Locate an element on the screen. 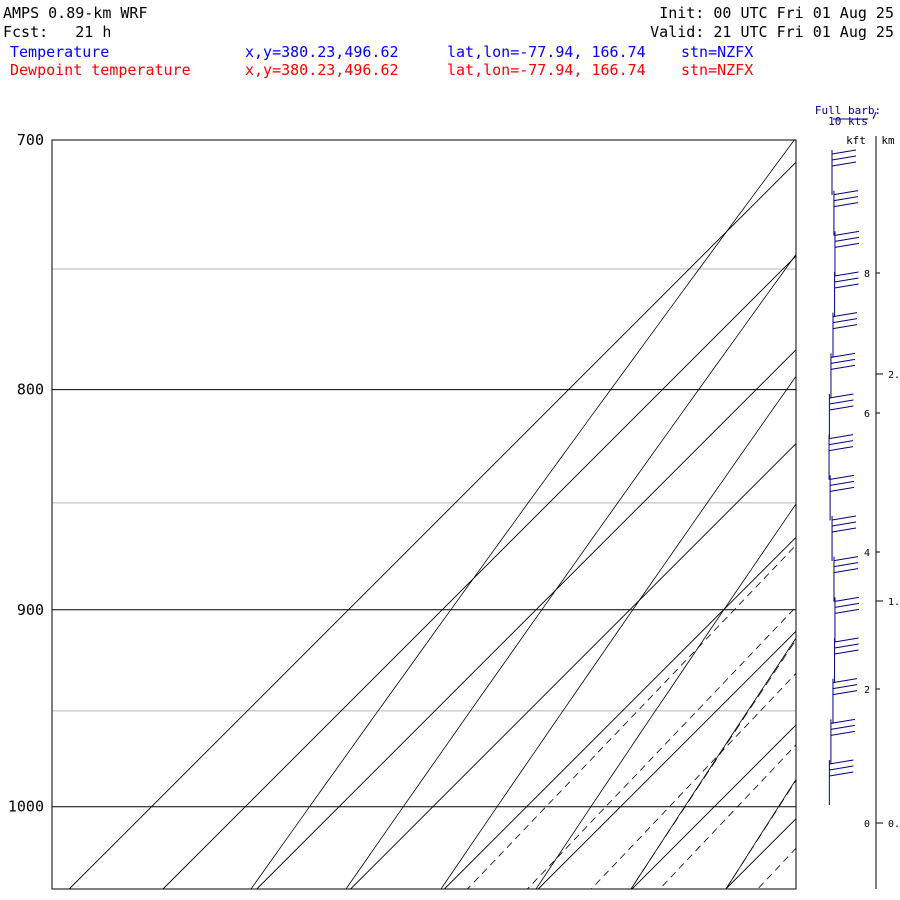 The image size is (900, 900). barb-legend-value: 10 kts is located at coordinates (848, 121).